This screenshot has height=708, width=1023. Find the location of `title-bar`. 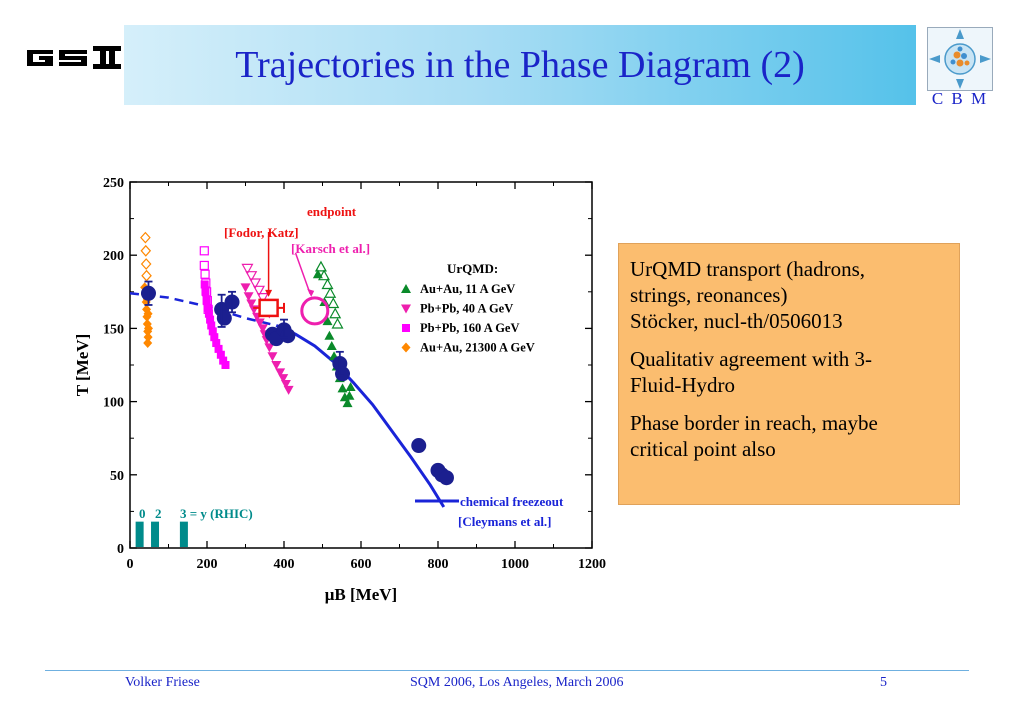

title-bar is located at coordinates (520, 65).